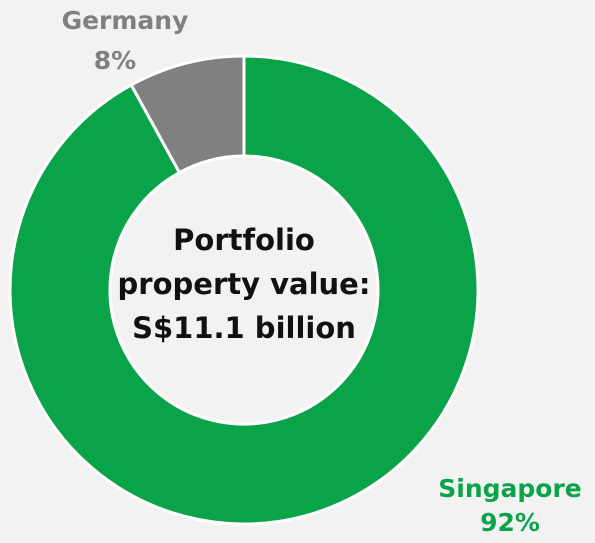 This screenshot has height=543, width=595. What do you see at coordinates (510, 488) in the screenshot?
I see `category-label: Singapore` at bounding box center [510, 488].